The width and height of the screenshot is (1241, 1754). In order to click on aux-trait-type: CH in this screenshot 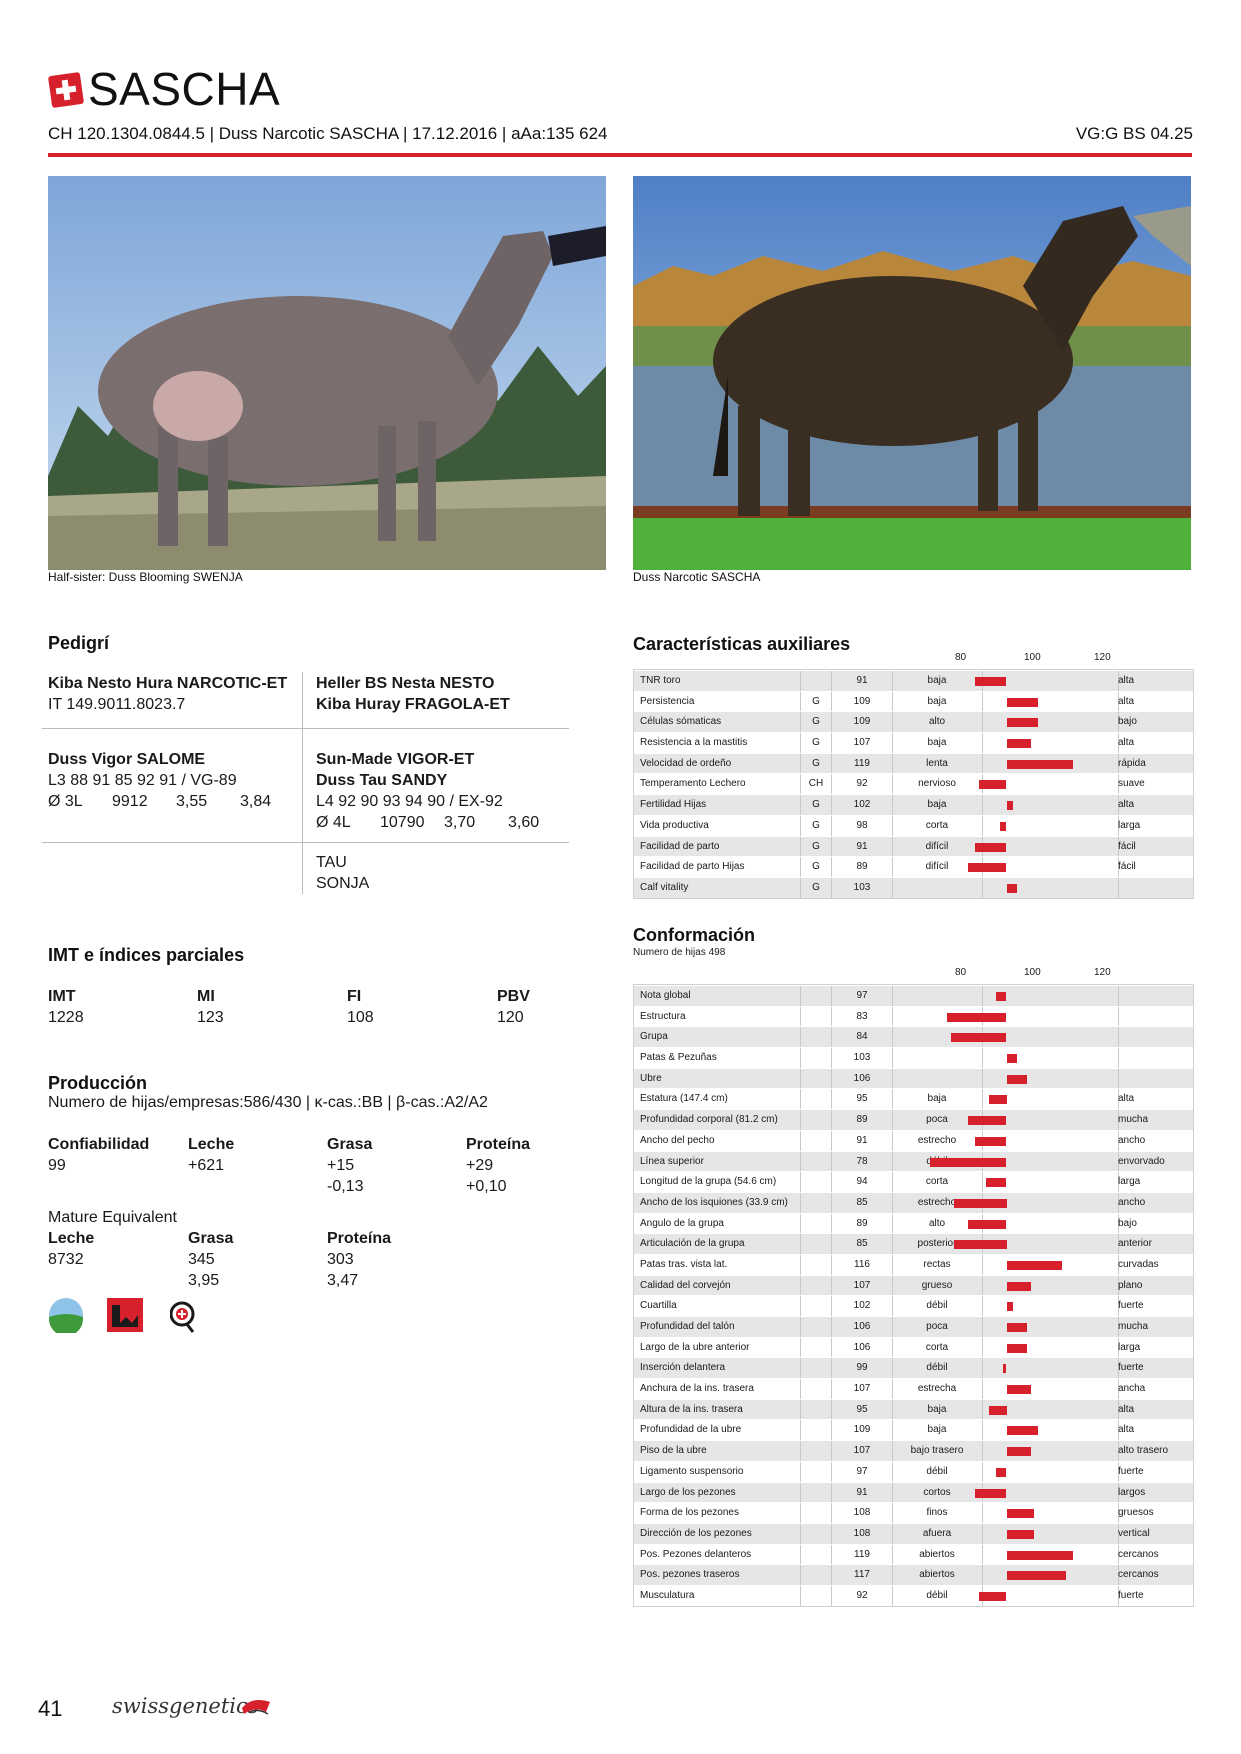, I will do `click(816, 784)`.